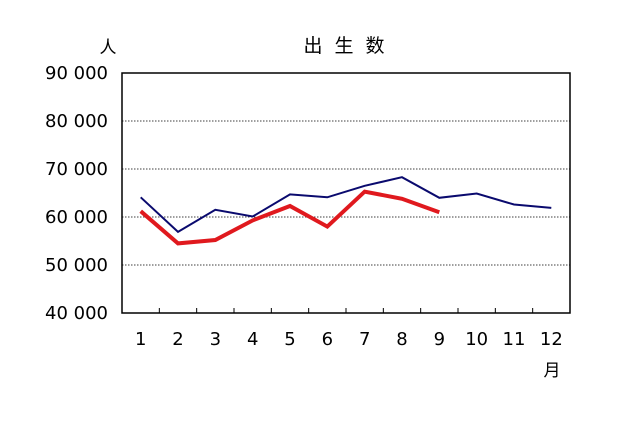 This screenshot has height=430, width=640. I want to click on x-tick-label: 3, so click(215, 339).